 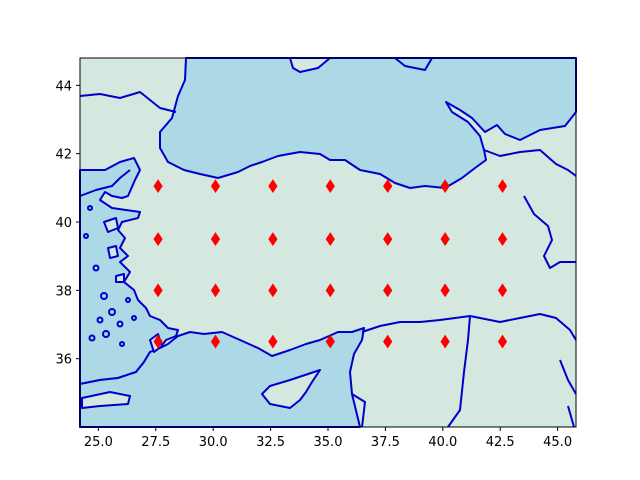 I want to click on border-bulgaria-north, so click(x=128, y=102).